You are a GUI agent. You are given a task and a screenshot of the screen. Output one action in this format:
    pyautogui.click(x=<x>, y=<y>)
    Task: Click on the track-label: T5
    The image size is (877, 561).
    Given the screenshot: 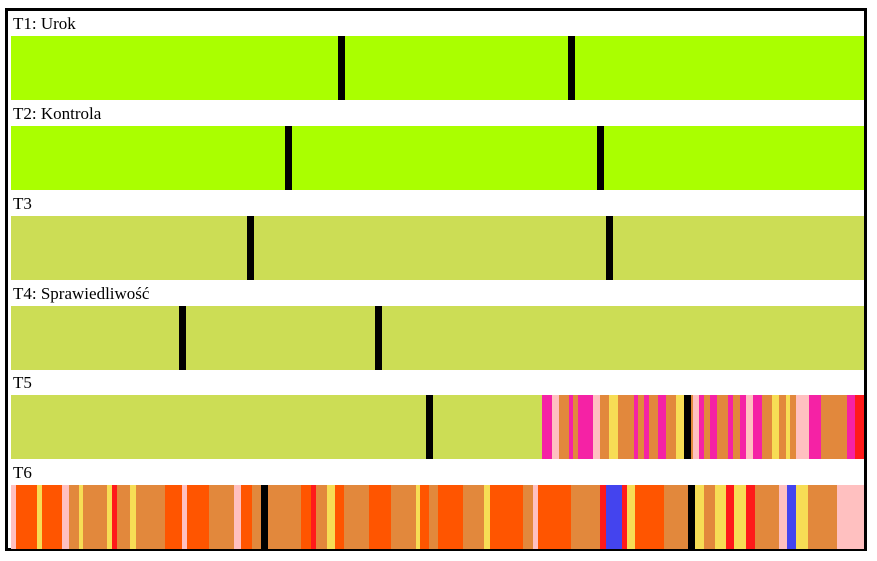 What is the action you would take?
    pyautogui.click(x=22, y=382)
    